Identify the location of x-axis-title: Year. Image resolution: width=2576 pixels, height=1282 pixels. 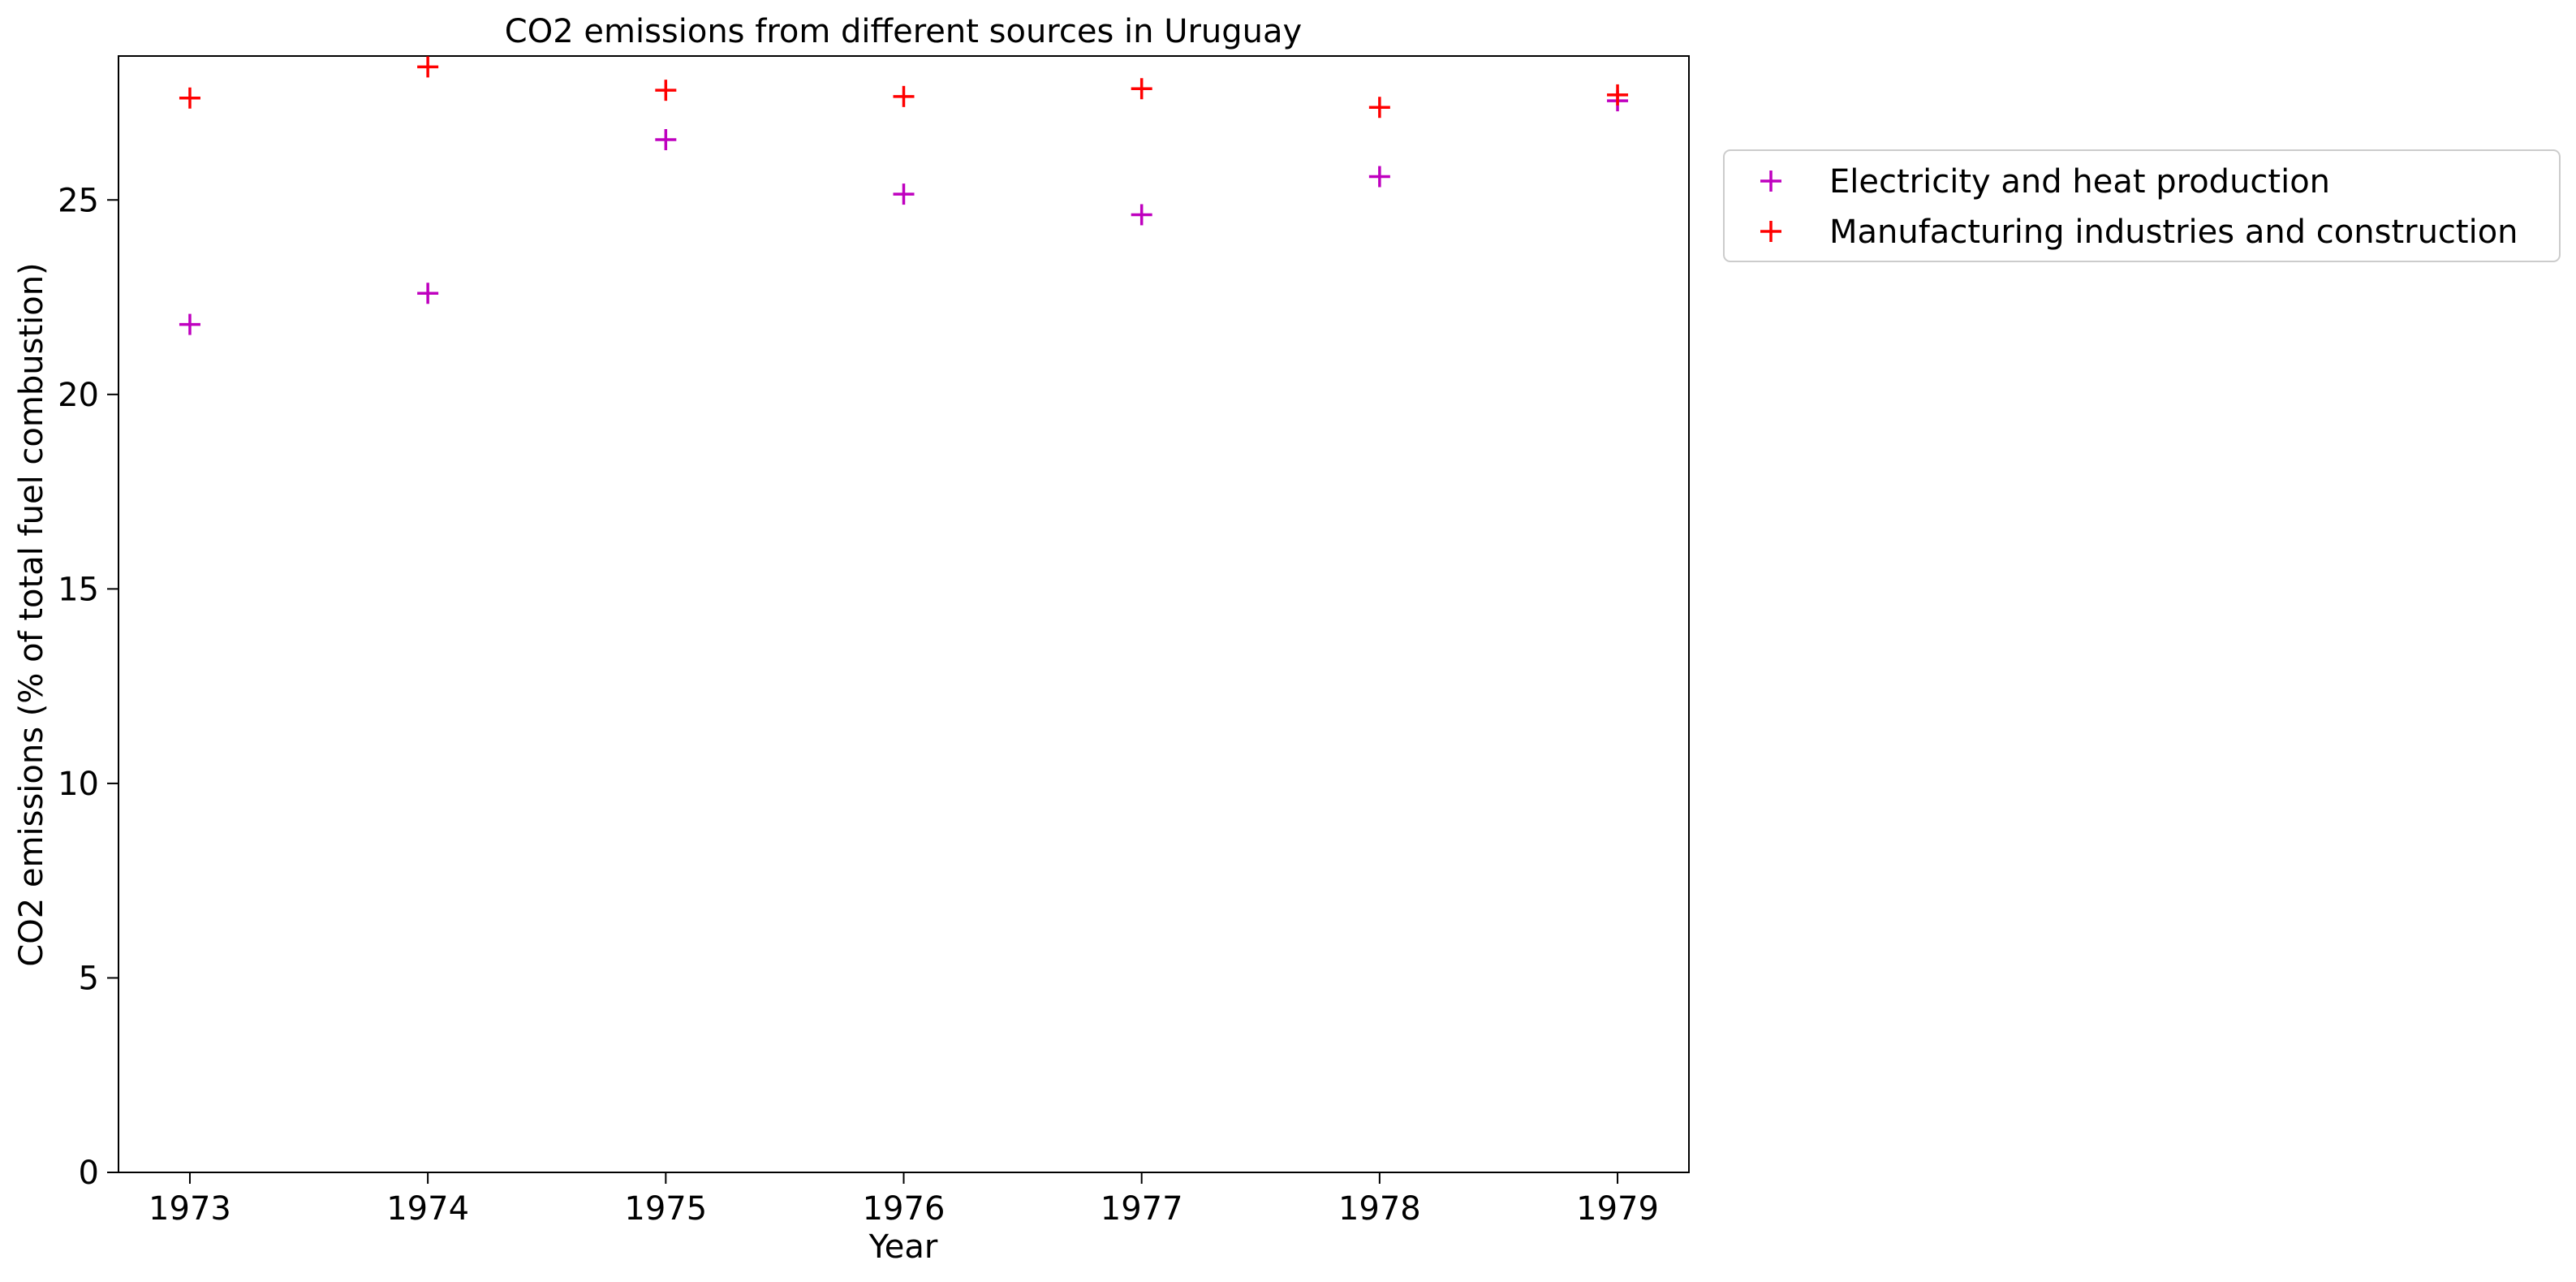
(903, 1247).